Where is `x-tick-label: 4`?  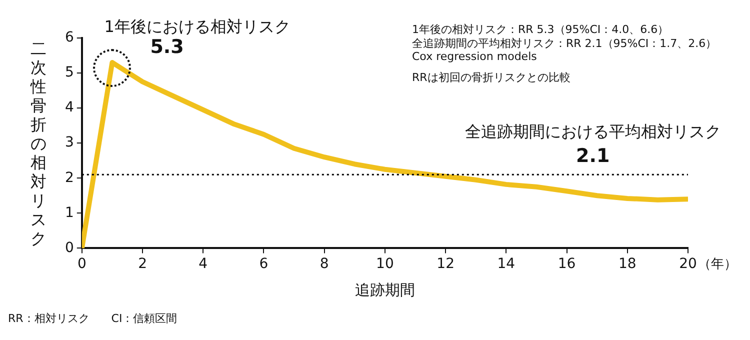 x-tick-label: 4 is located at coordinates (203, 264).